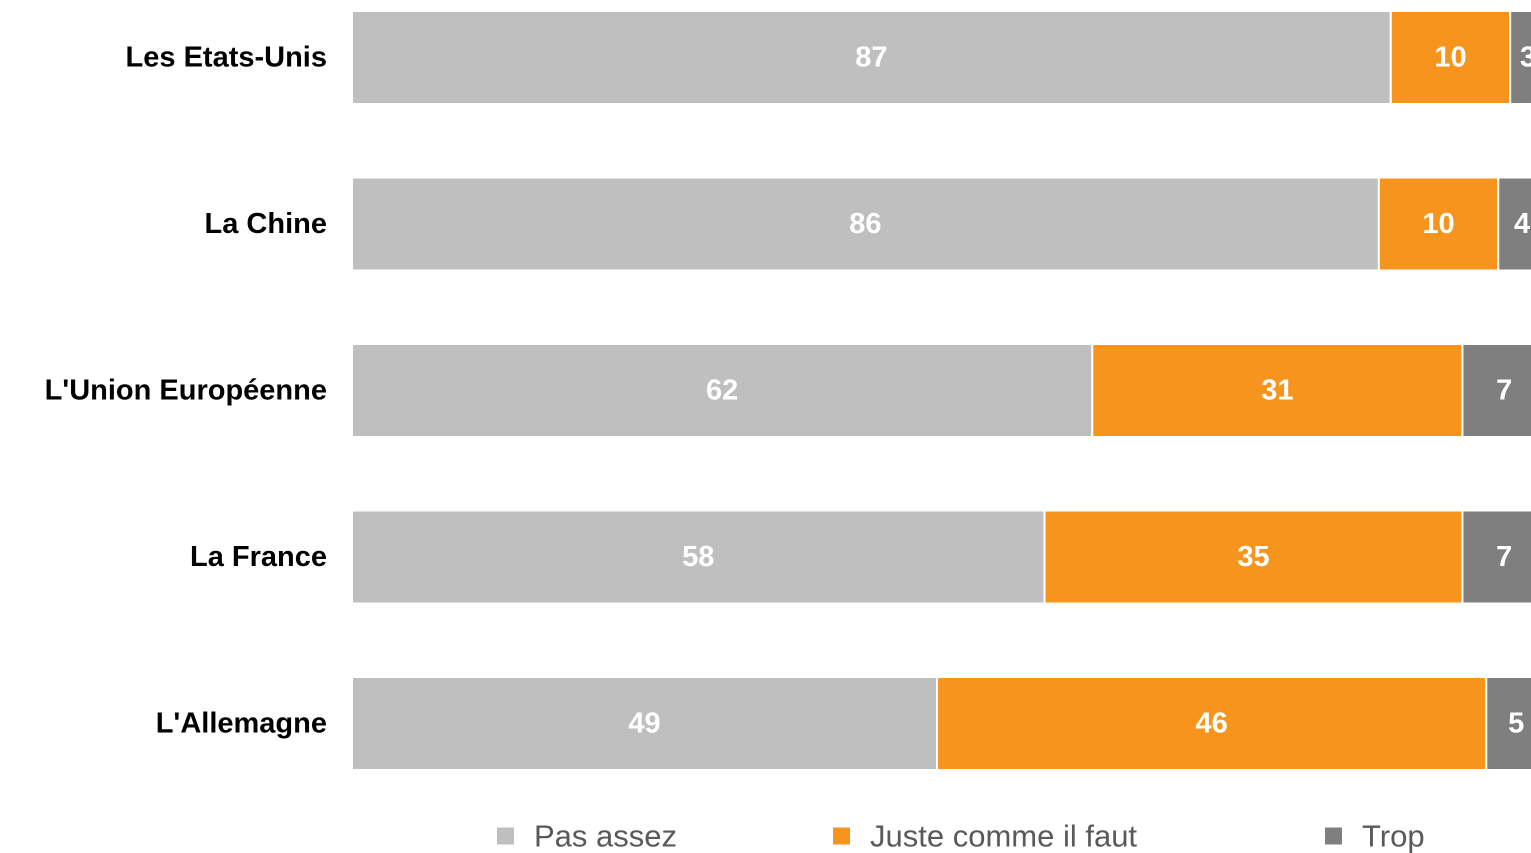 This screenshot has width=1531, height=853. What do you see at coordinates (841, 836) in the screenshot?
I see `legend-swatch-juste-comme-il-faut` at bounding box center [841, 836].